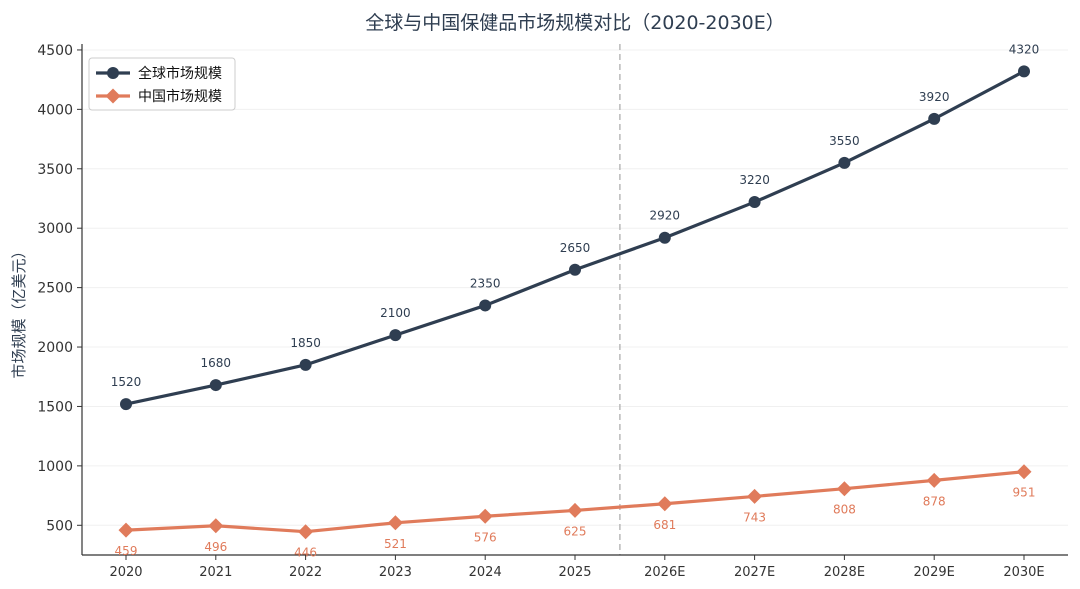  Describe the element at coordinates (754, 202) in the screenshot. I see `series-0-point-2027E` at that location.